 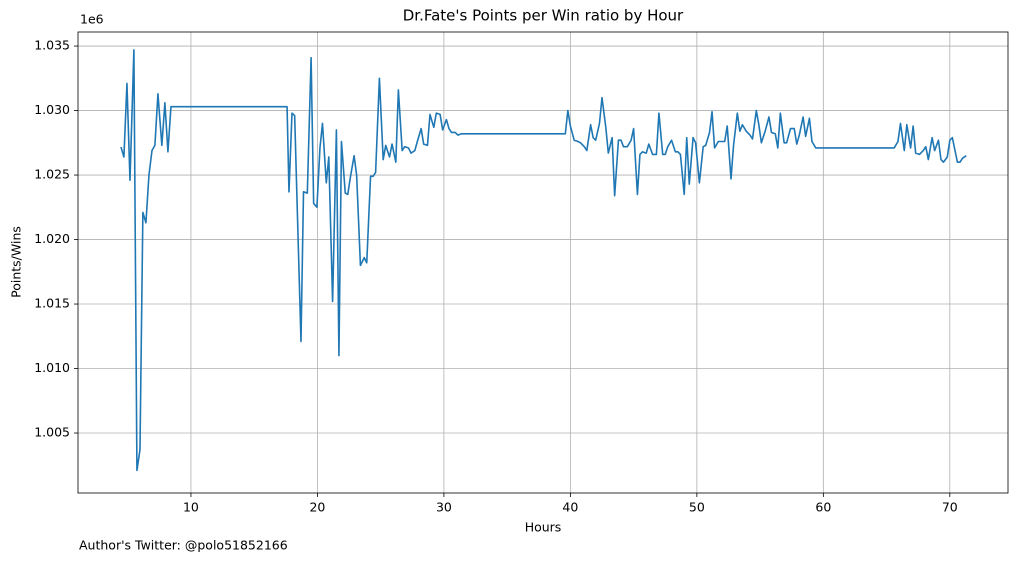 I want to click on y-tick-label: 1.035, so click(x=52, y=45).